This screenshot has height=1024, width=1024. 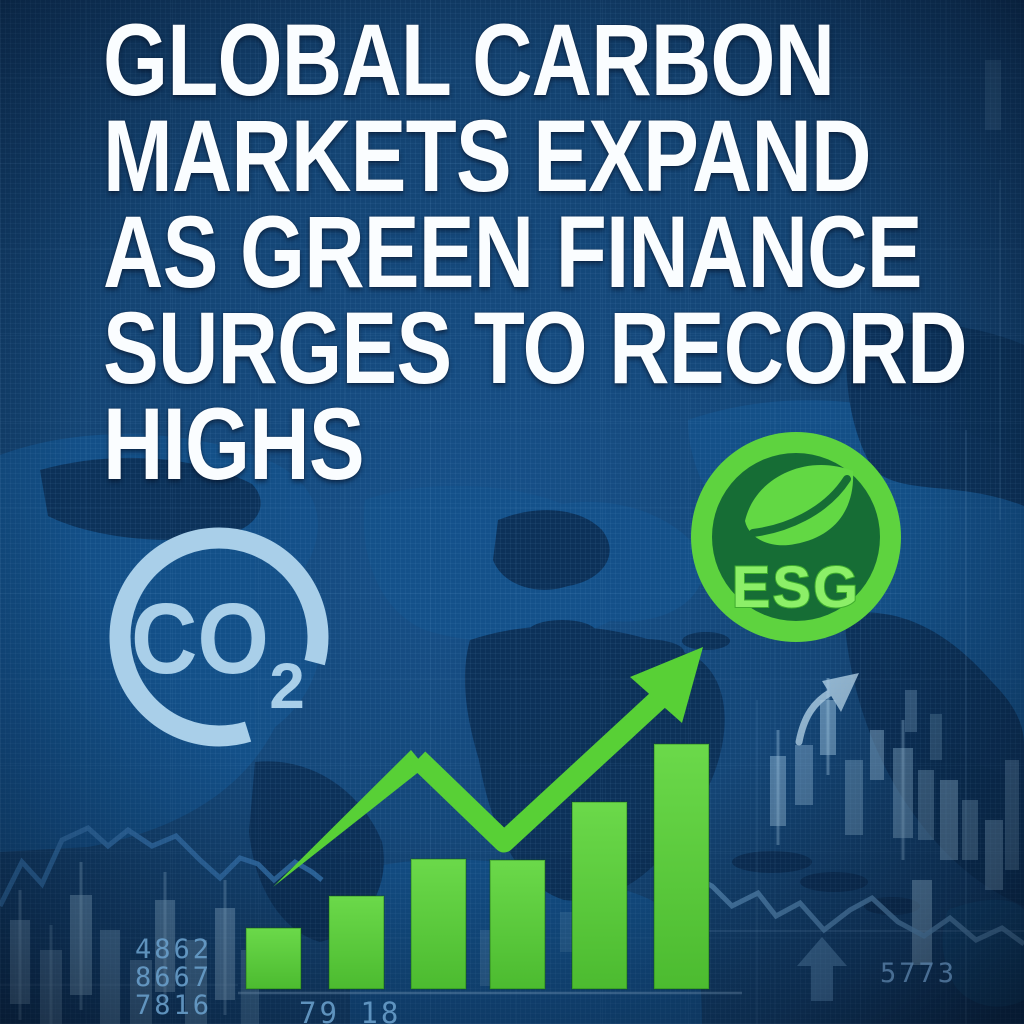 I want to click on co2-badge: CO 2, so click(x=219, y=637).